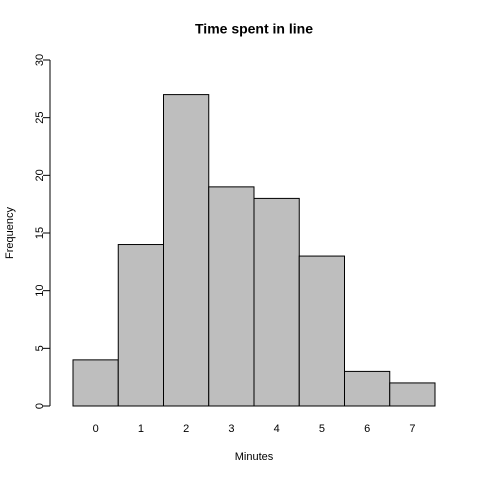  What do you see at coordinates (40, 348) in the screenshot?
I see `y-tick-label: 5` at bounding box center [40, 348].